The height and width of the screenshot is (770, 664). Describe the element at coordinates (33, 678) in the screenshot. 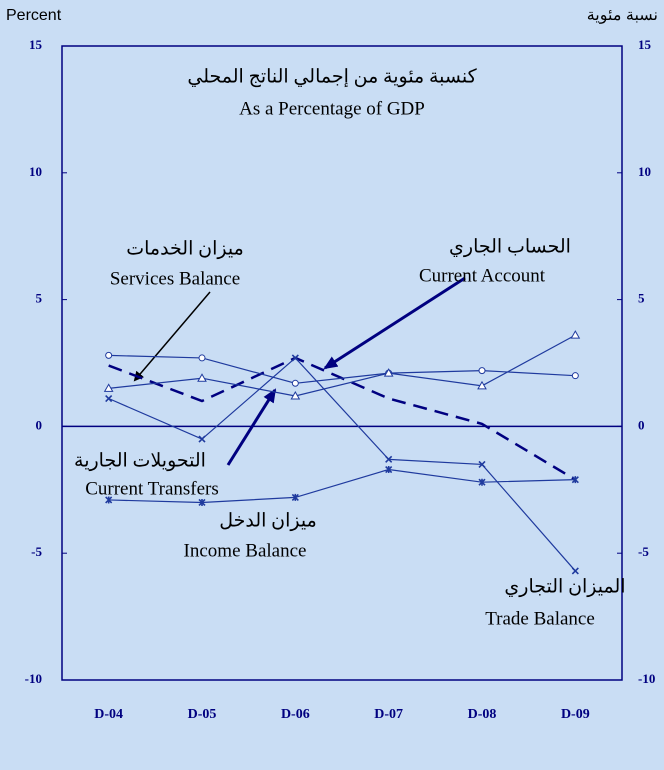

I see `y-tick-label: -10` at that location.